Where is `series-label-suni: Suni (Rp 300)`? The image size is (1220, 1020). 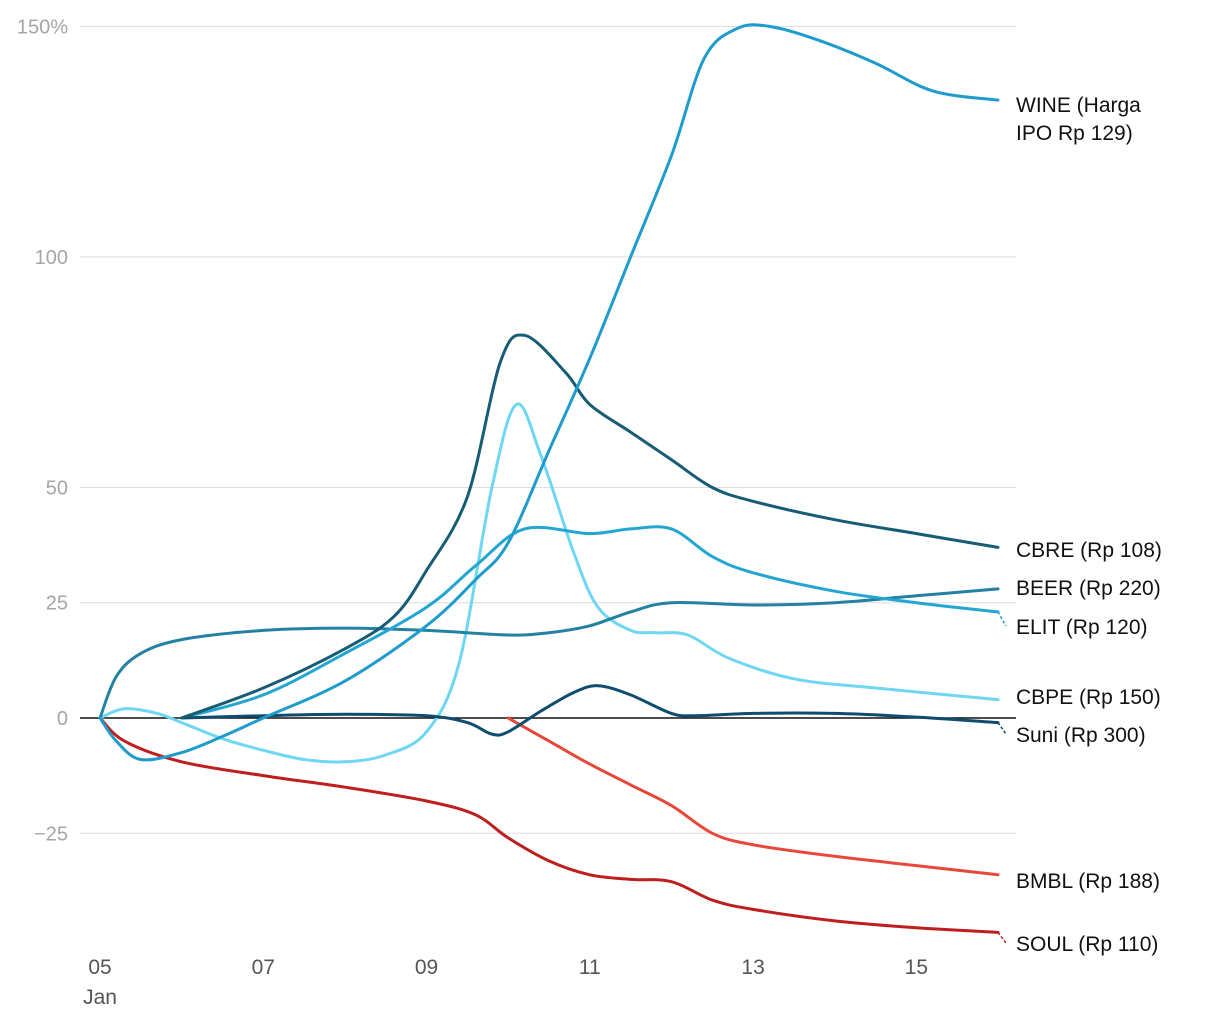 series-label-suni: Suni (Rp 300) is located at coordinates (1081, 735).